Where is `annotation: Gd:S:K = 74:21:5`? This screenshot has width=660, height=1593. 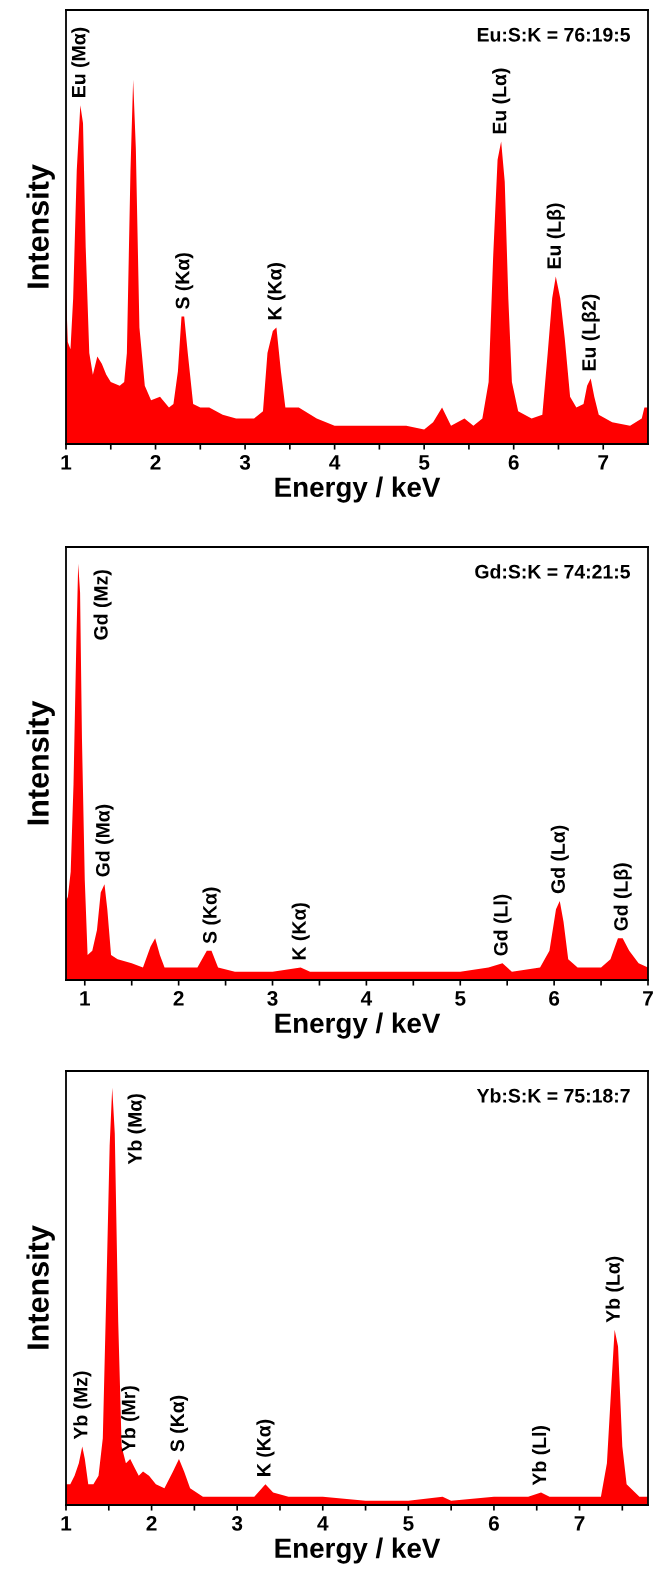 annotation: Gd:S:K = 74:21:5 is located at coordinates (553, 571).